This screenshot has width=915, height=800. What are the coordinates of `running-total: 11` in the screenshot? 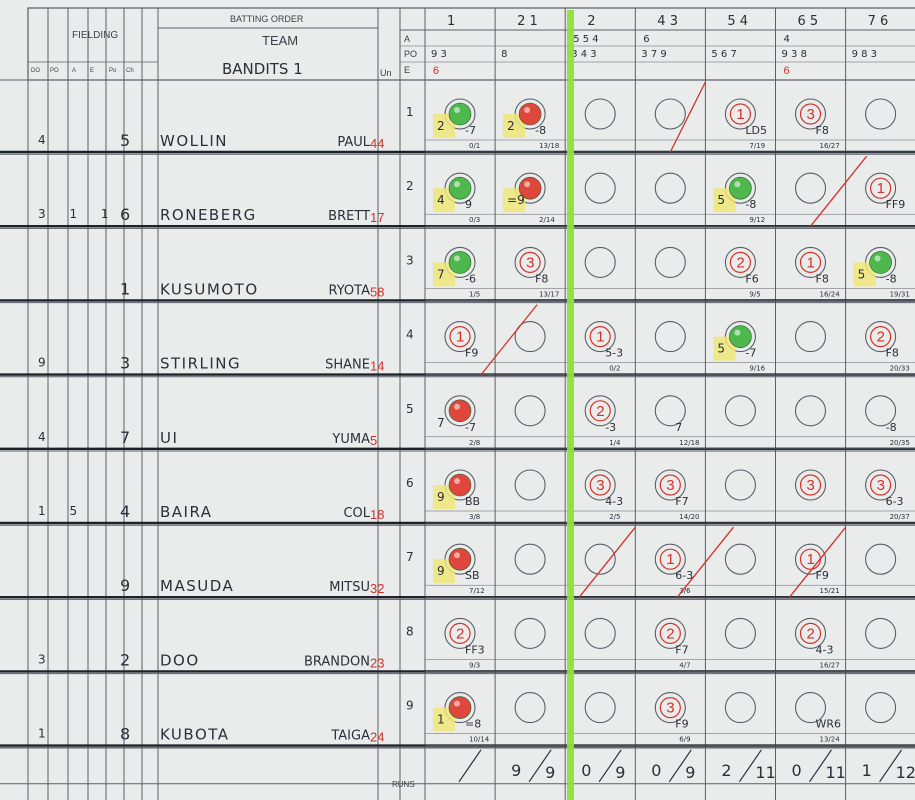 It's located at (836, 772).